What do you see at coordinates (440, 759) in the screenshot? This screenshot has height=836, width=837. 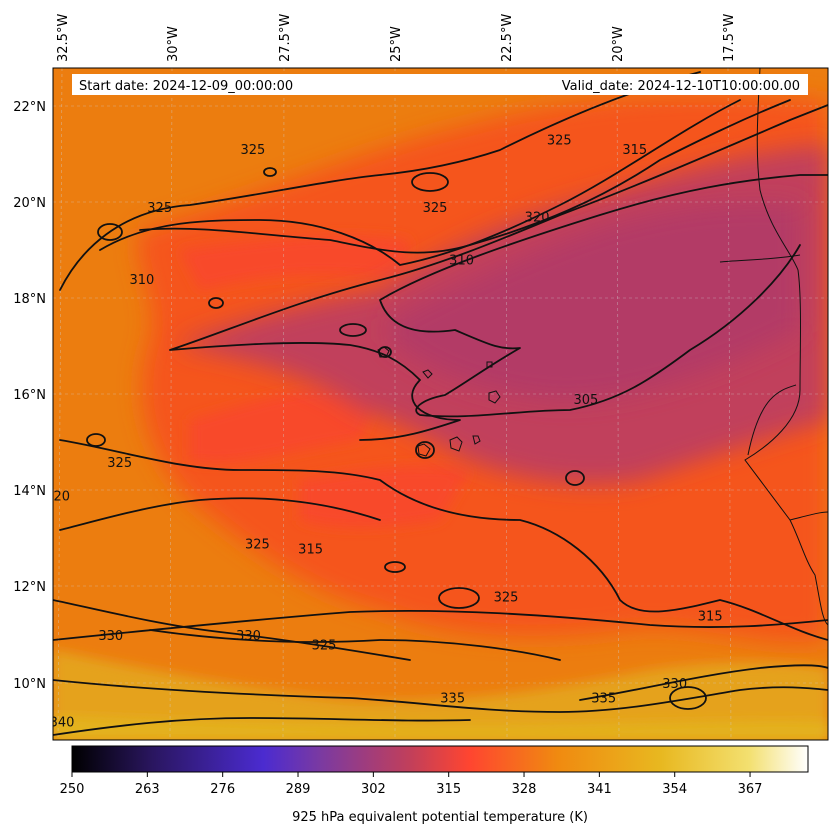 I see `colorbar-gradient` at bounding box center [440, 759].